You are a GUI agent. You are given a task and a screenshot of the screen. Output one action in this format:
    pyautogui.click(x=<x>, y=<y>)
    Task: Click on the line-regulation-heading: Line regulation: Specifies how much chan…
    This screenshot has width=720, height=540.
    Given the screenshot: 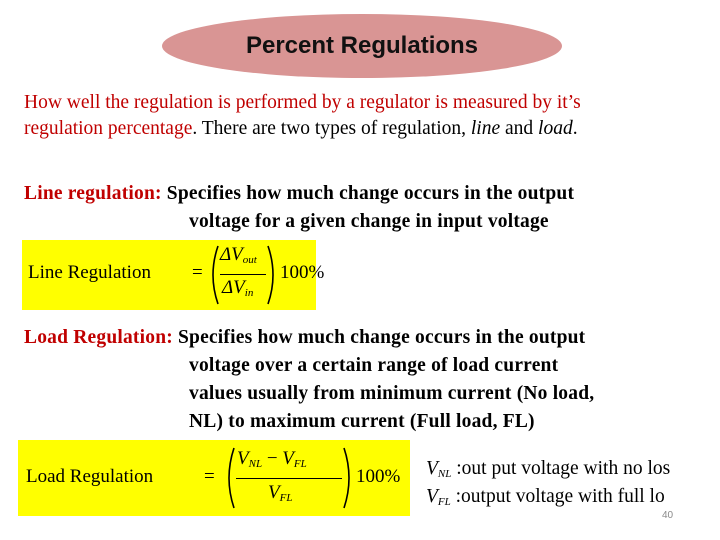 What is the action you would take?
    pyautogui.click(x=299, y=193)
    